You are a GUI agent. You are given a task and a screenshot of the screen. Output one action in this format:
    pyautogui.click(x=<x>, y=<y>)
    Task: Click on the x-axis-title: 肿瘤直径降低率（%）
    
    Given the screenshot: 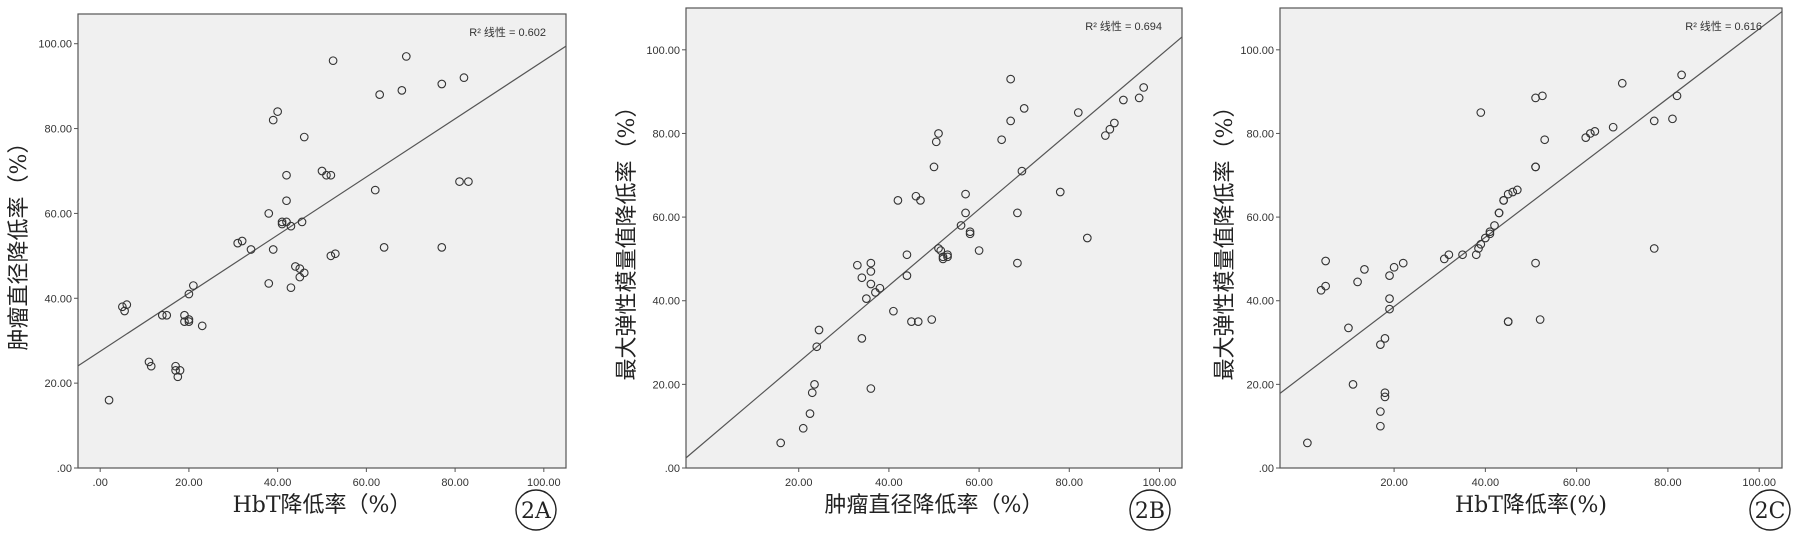 What is the action you would take?
    pyautogui.click(x=934, y=505)
    